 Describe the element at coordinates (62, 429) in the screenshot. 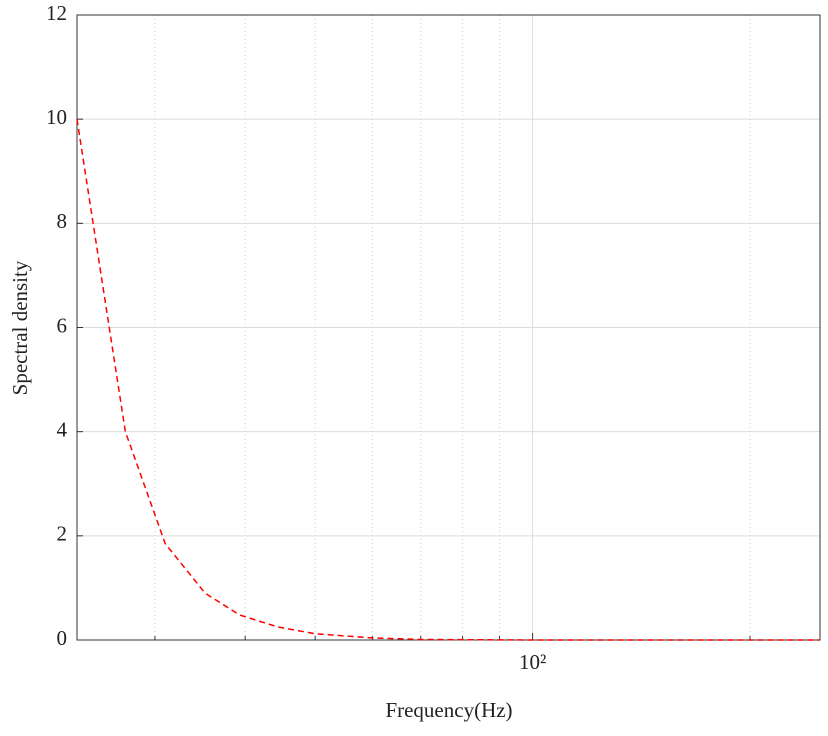

I see `y-tick-label: 4` at that location.